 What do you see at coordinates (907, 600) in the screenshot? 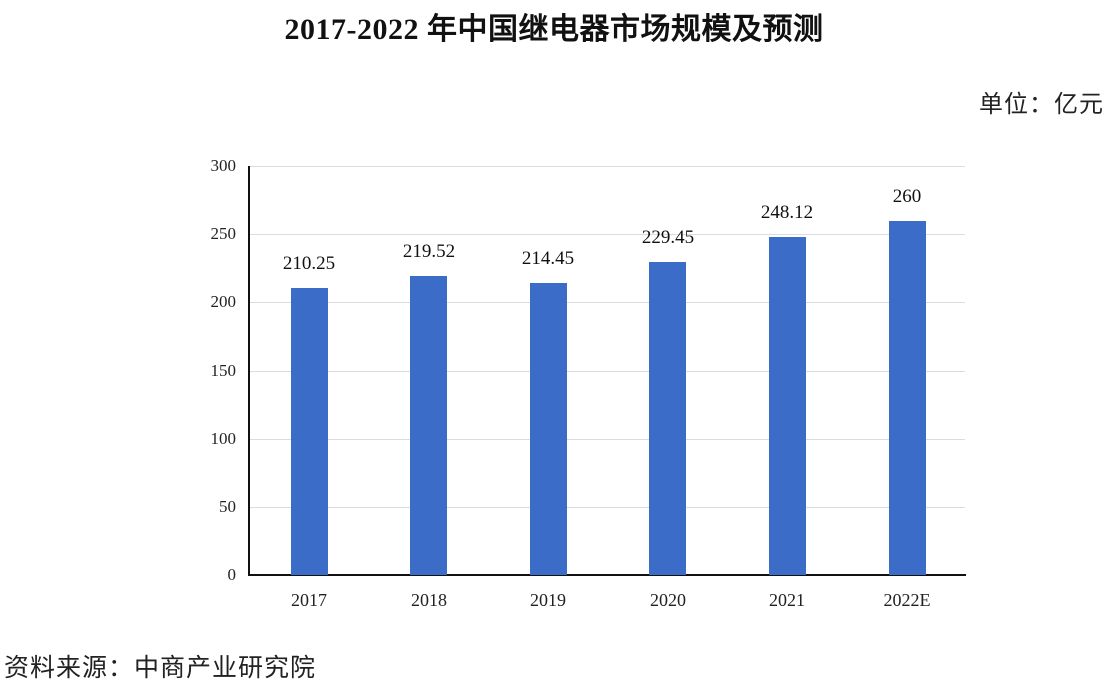
I see `x-tick-label: 2022E` at bounding box center [907, 600].